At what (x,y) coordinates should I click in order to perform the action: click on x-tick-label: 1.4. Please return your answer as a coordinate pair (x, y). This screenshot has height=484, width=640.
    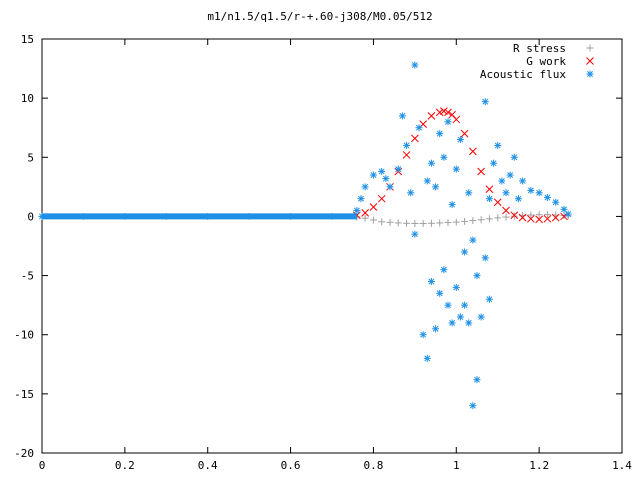
    Looking at the image, I should click on (622, 465).